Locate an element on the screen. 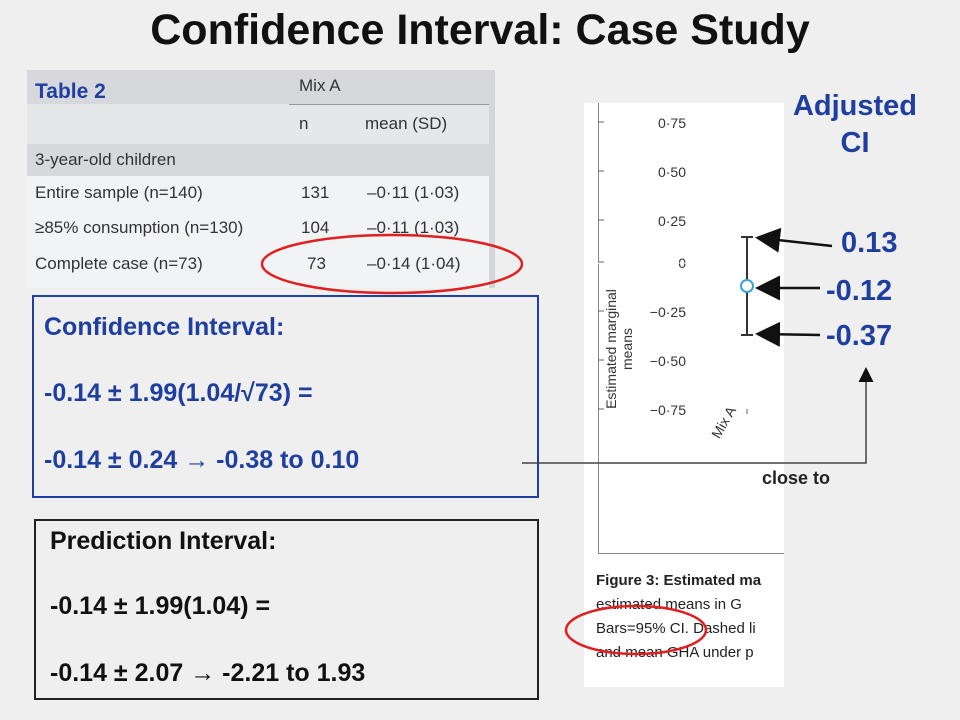 This screenshot has height=720, width=960. prediction-result: -0.14 ± 2.07 → -2.21 to 1.93 is located at coordinates (208, 673).